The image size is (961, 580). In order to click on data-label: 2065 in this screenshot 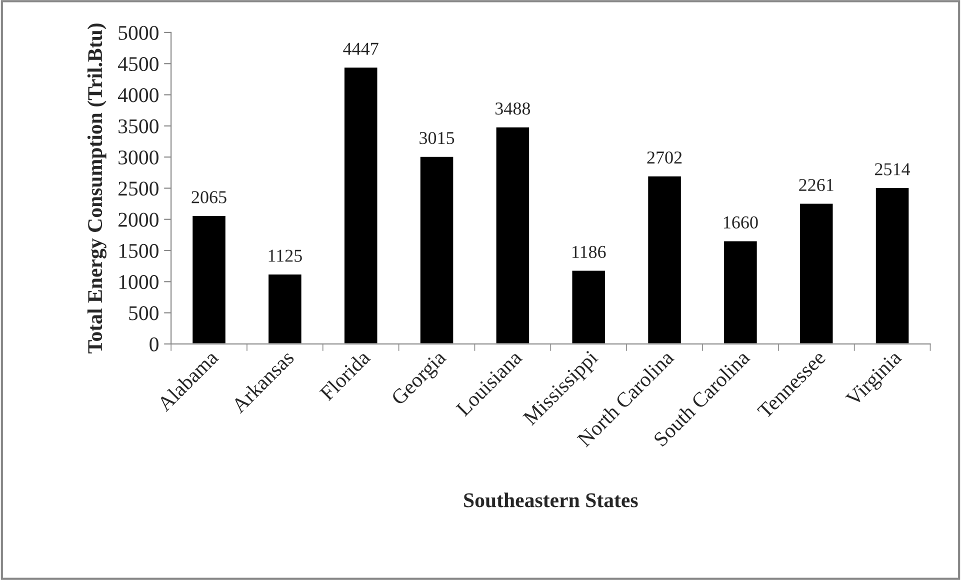, I will do `click(209, 197)`.